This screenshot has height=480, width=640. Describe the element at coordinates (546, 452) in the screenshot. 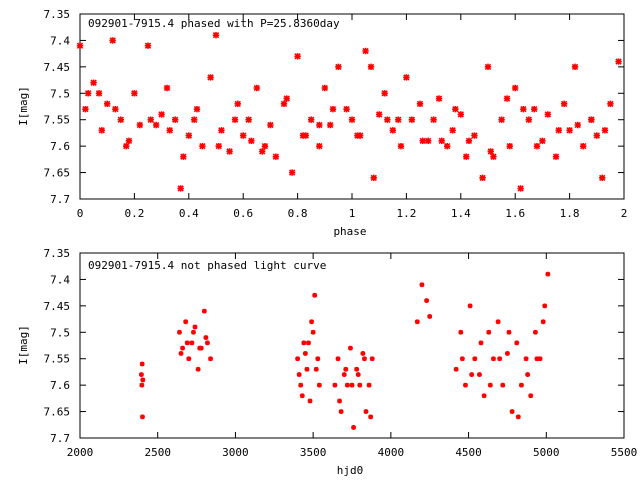

I see `unphased-x-tick-label: 5000` at that location.